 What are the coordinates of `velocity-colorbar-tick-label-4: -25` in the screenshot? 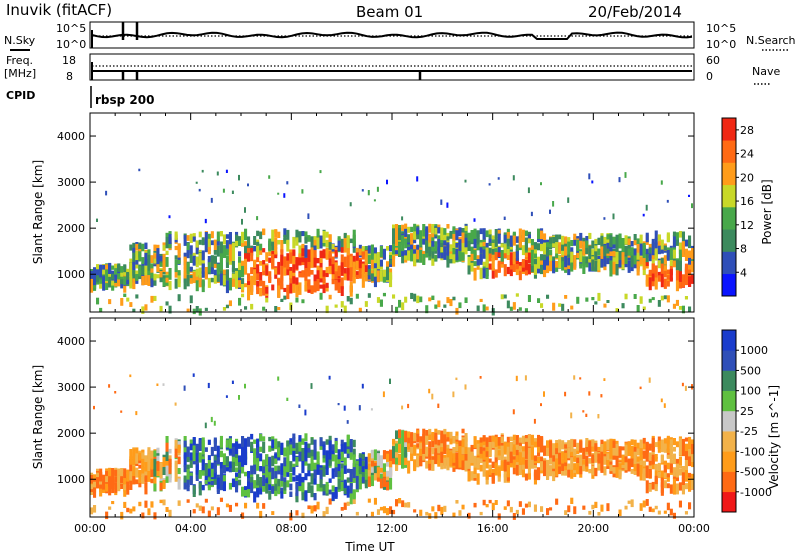 It's located at (749, 431).